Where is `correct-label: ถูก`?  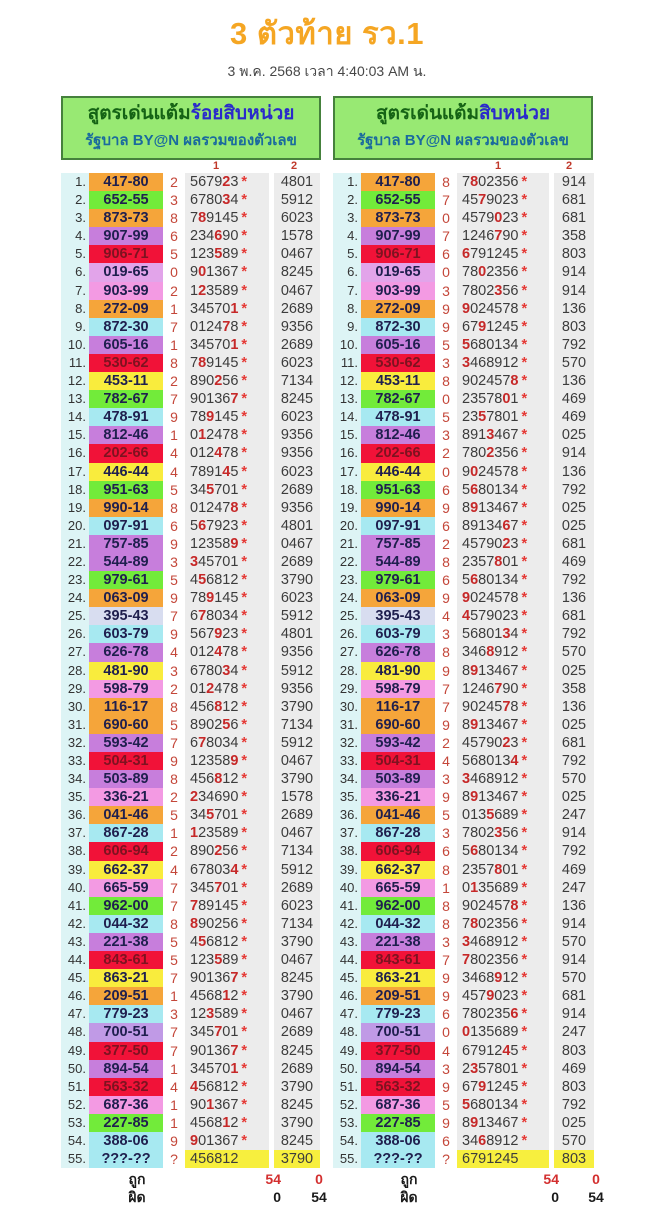 correct-label: ถูก is located at coordinates (409, 1179).